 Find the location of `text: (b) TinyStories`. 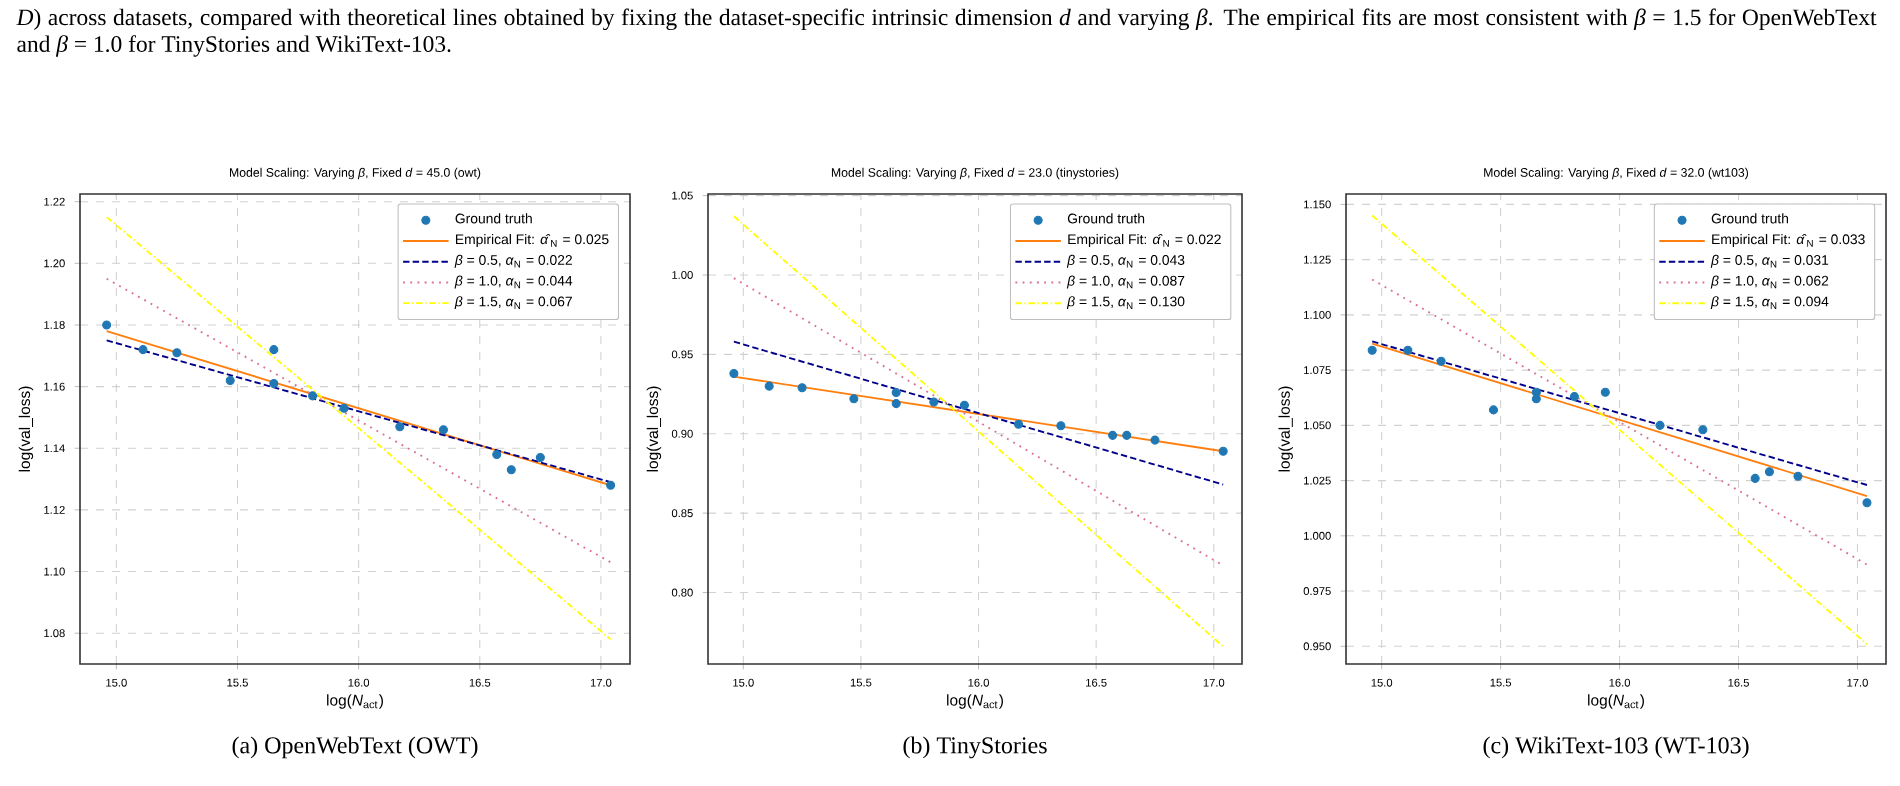

text: (b) TinyStories is located at coordinates (975, 747).